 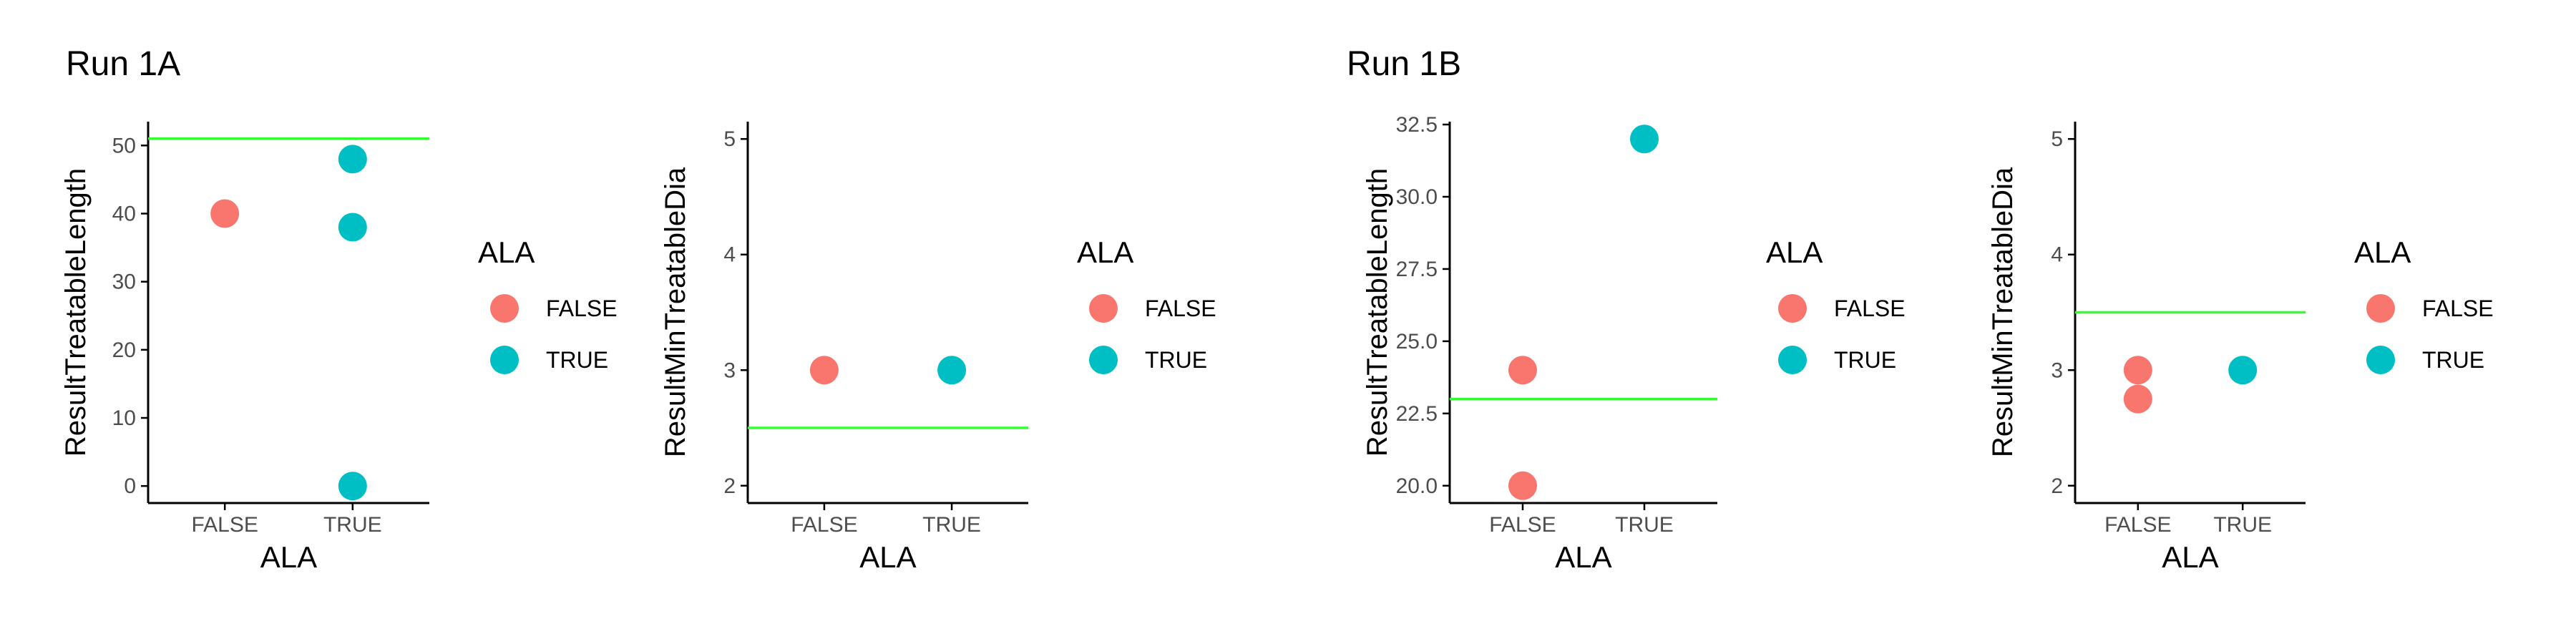 I want to click on y-tick-label: 25.0, so click(x=1417, y=341).